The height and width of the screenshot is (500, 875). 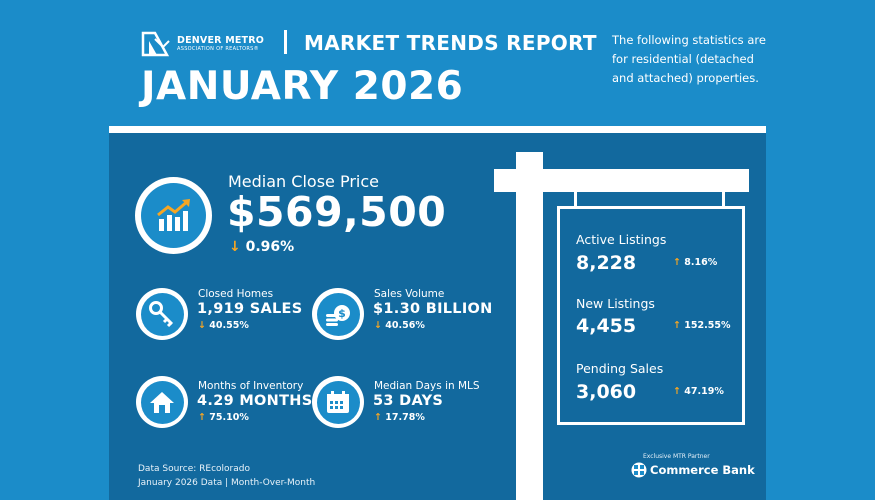 I want to click on sales-volume-icon-badge: $, so click(x=338, y=314).